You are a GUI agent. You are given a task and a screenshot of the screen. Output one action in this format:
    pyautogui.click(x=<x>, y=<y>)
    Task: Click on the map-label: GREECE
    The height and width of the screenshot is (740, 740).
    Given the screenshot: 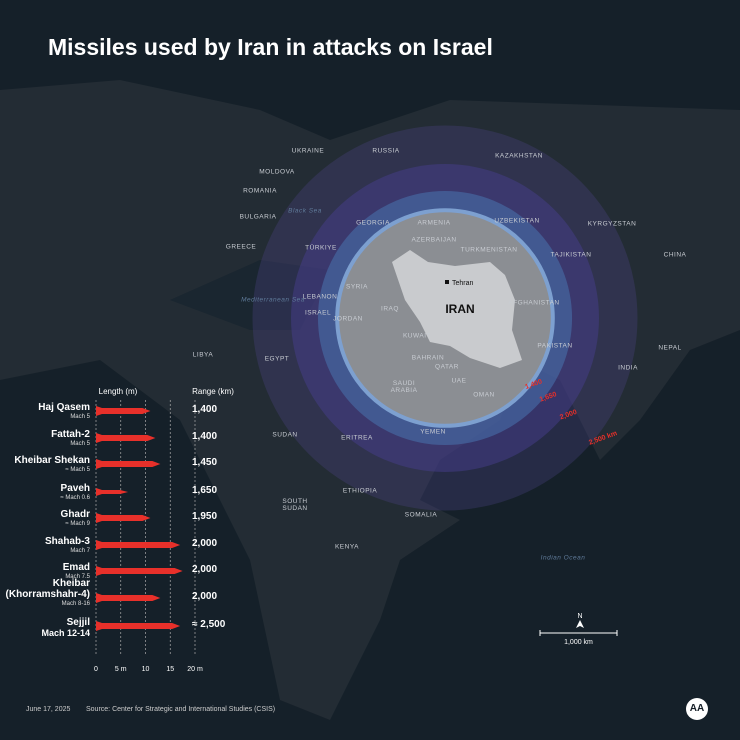 What is the action you would take?
    pyautogui.click(x=241, y=247)
    